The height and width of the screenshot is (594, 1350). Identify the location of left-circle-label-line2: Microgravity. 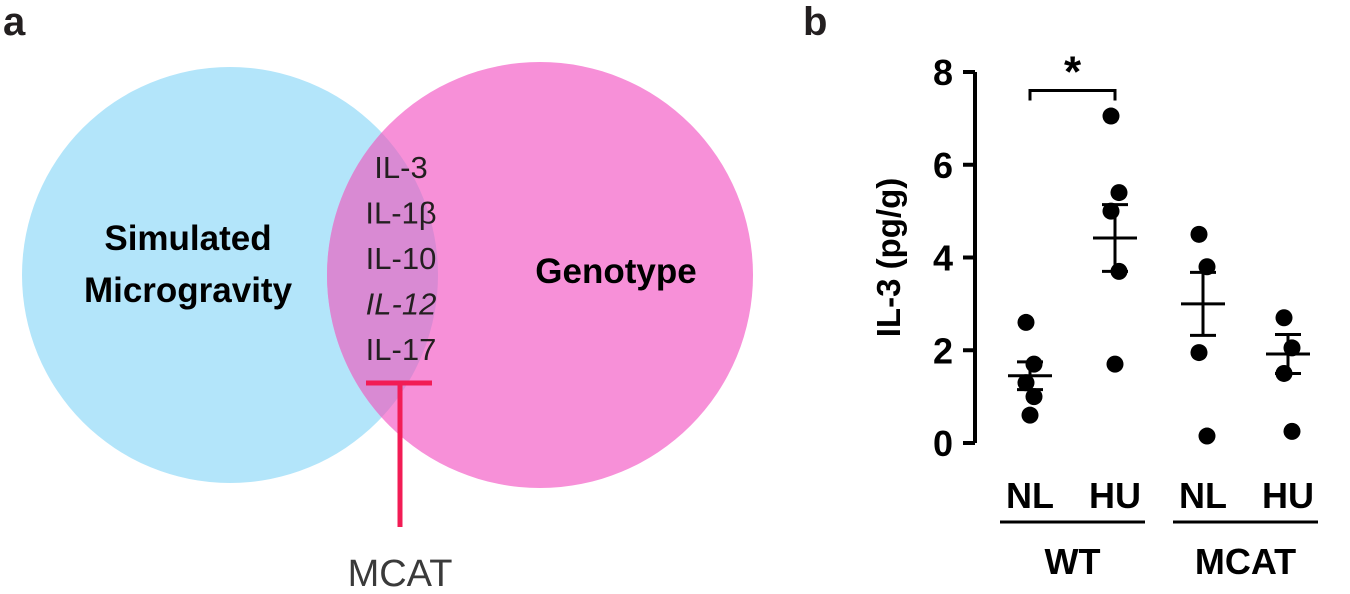
(188, 290).